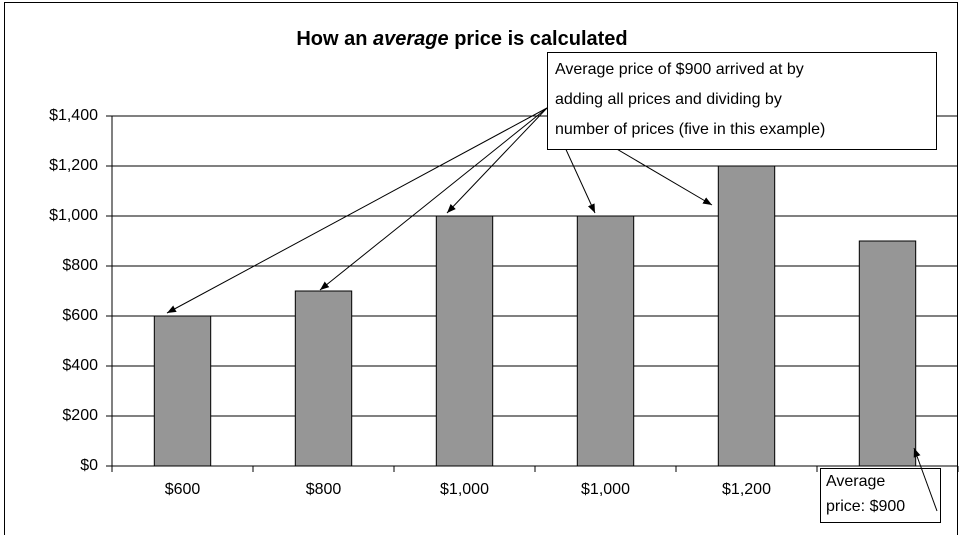 The width and height of the screenshot is (959, 535). What do you see at coordinates (73, 215) in the screenshot?
I see `y-tick-label: $1,000` at bounding box center [73, 215].